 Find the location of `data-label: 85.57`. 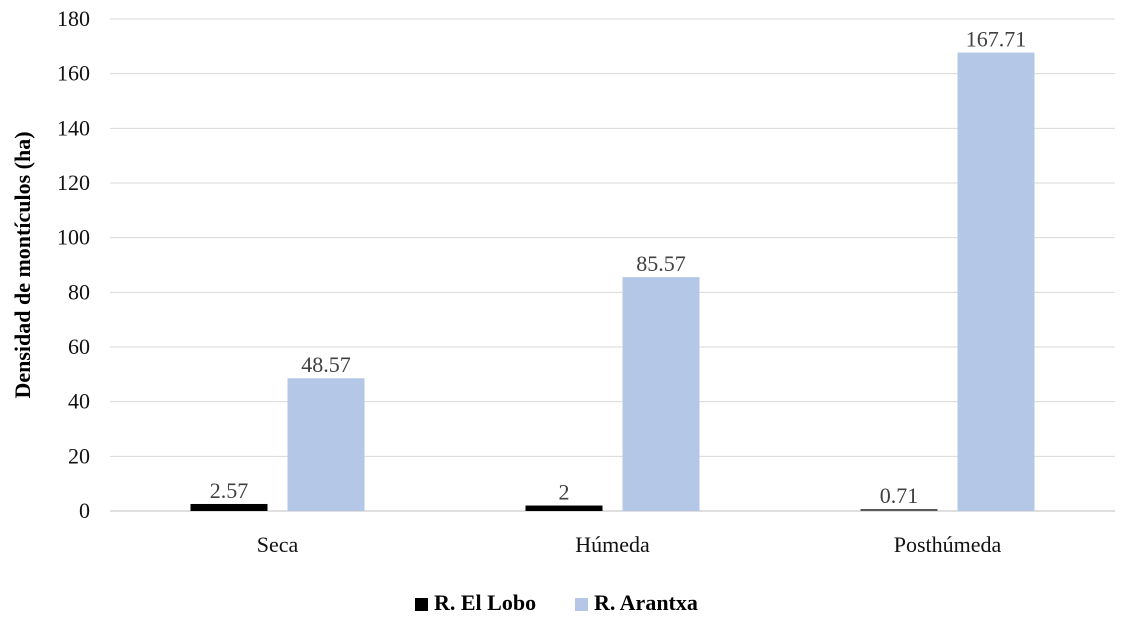

data-label: 85.57 is located at coordinates (661, 263).